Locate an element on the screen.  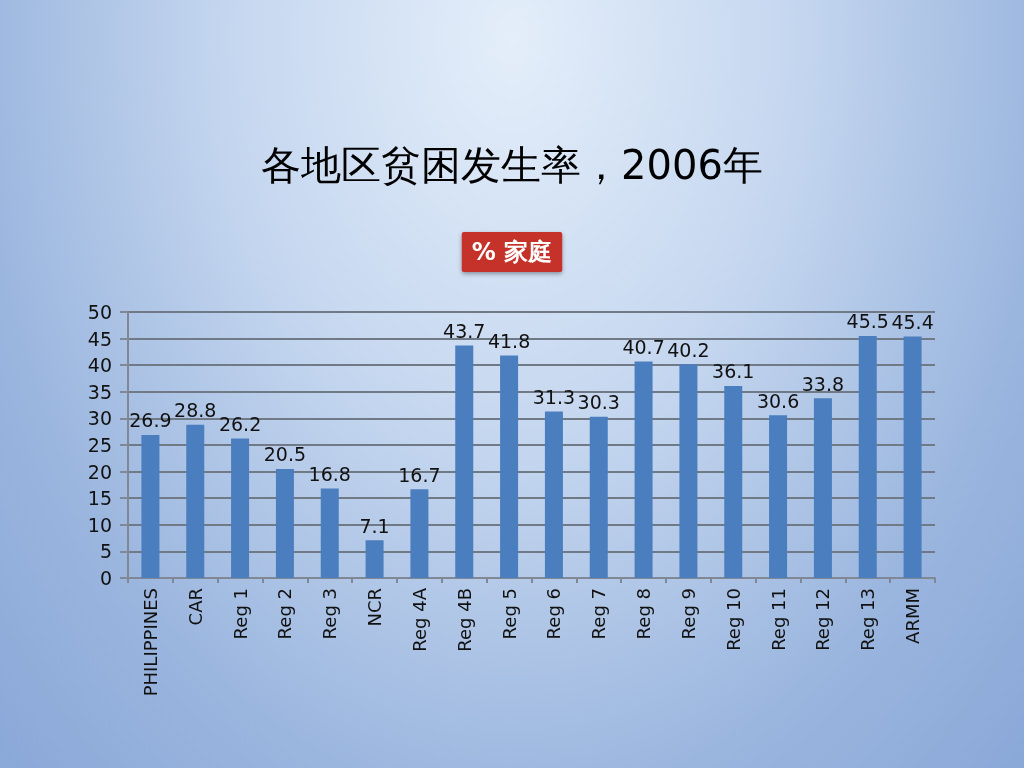
data-label: 26.9 is located at coordinates (150, 420).